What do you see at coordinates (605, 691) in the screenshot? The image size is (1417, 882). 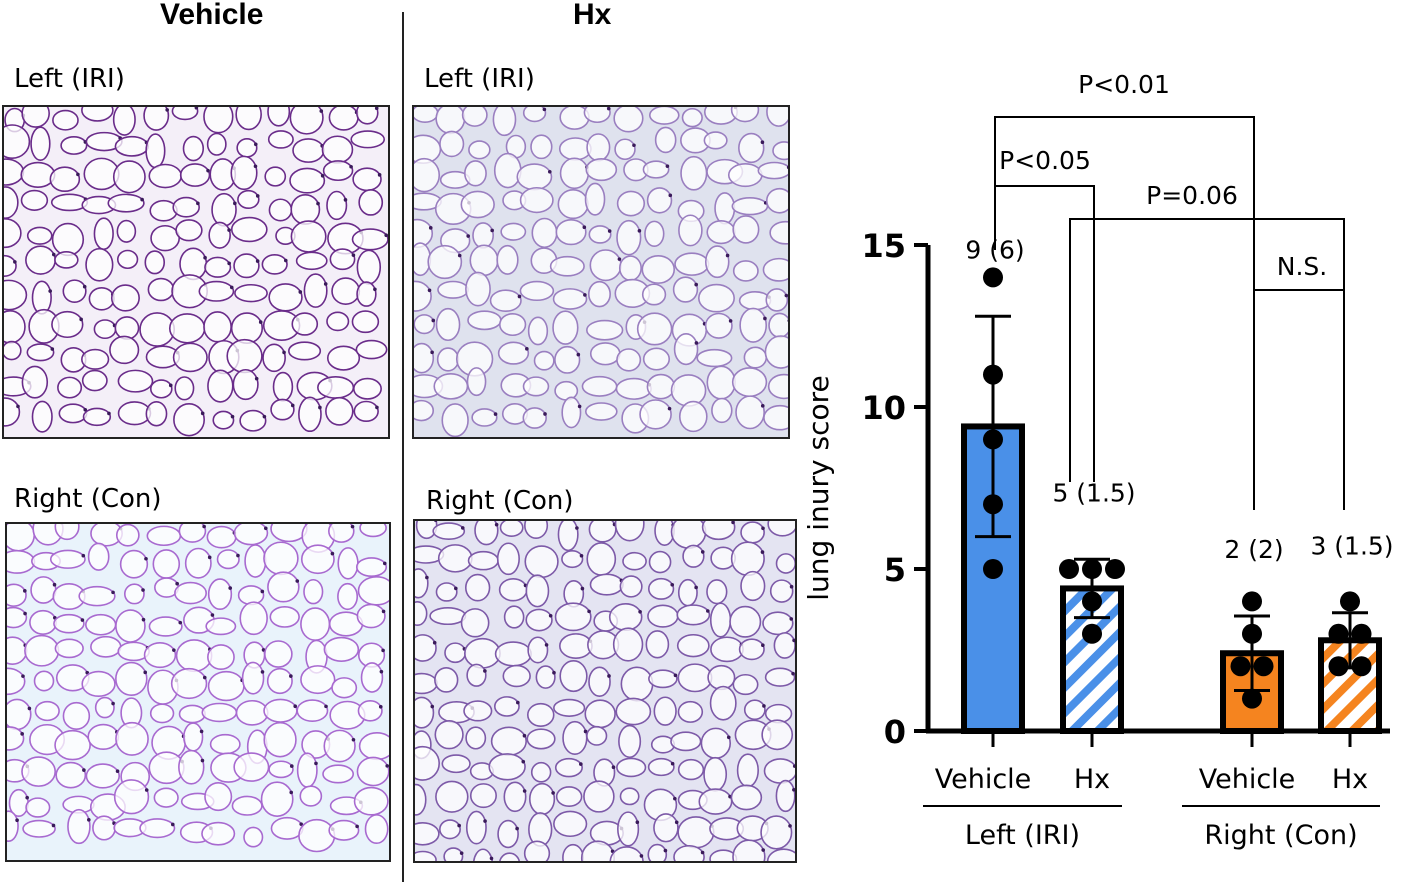 I see `micrograph-hx-right` at bounding box center [605, 691].